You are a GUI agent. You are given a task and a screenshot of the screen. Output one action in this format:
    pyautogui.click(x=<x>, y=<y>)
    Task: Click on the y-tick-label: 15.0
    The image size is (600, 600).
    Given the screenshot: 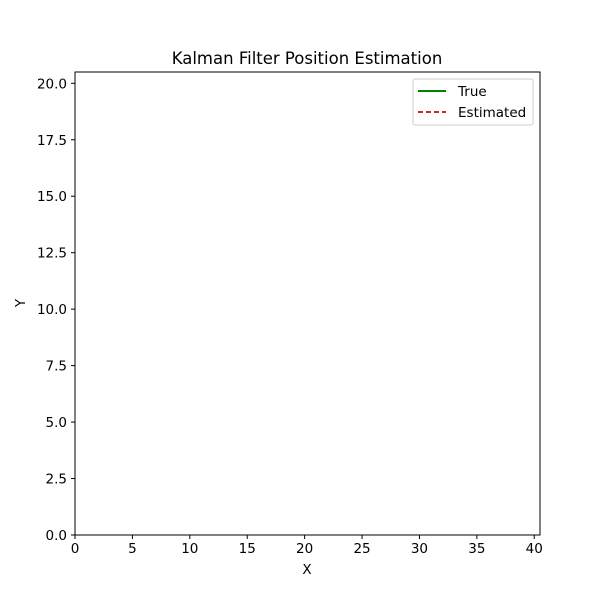 What is the action you would take?
    pyautogui.click(x=52, y=197)
    